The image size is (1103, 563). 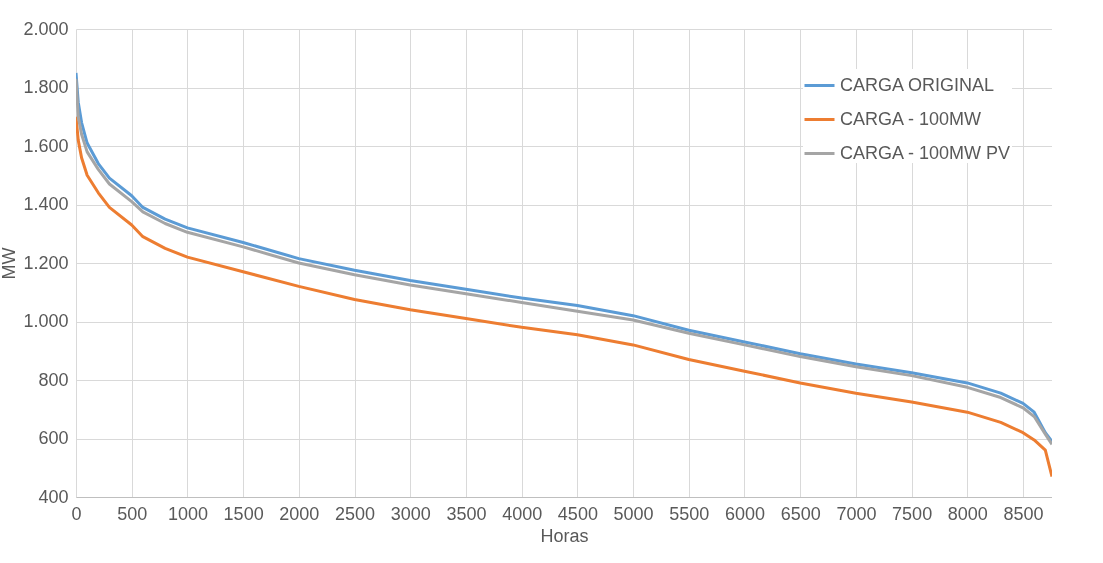 What do you see at coordinates (689, 513) in the screenshot?
I see `x-tick-label: 5500` at bounding box center [689, 513].